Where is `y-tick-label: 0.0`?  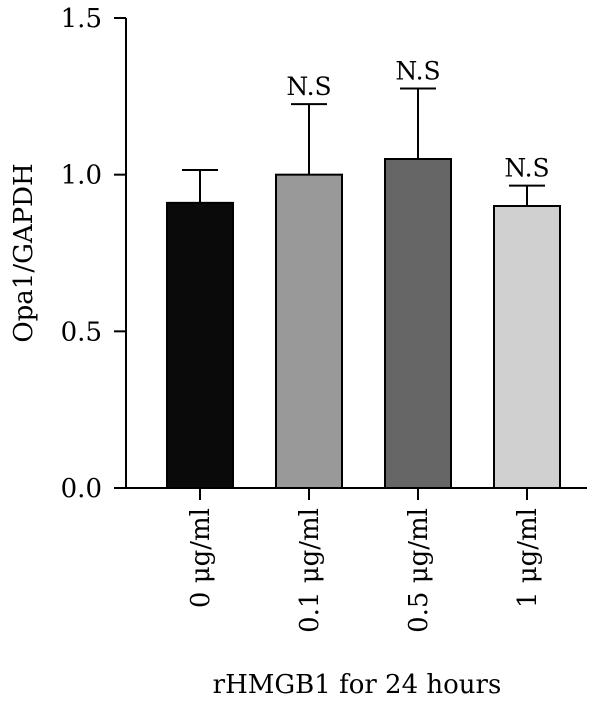
y-tick-label: 0.0 is located at coordinates (81, 489).